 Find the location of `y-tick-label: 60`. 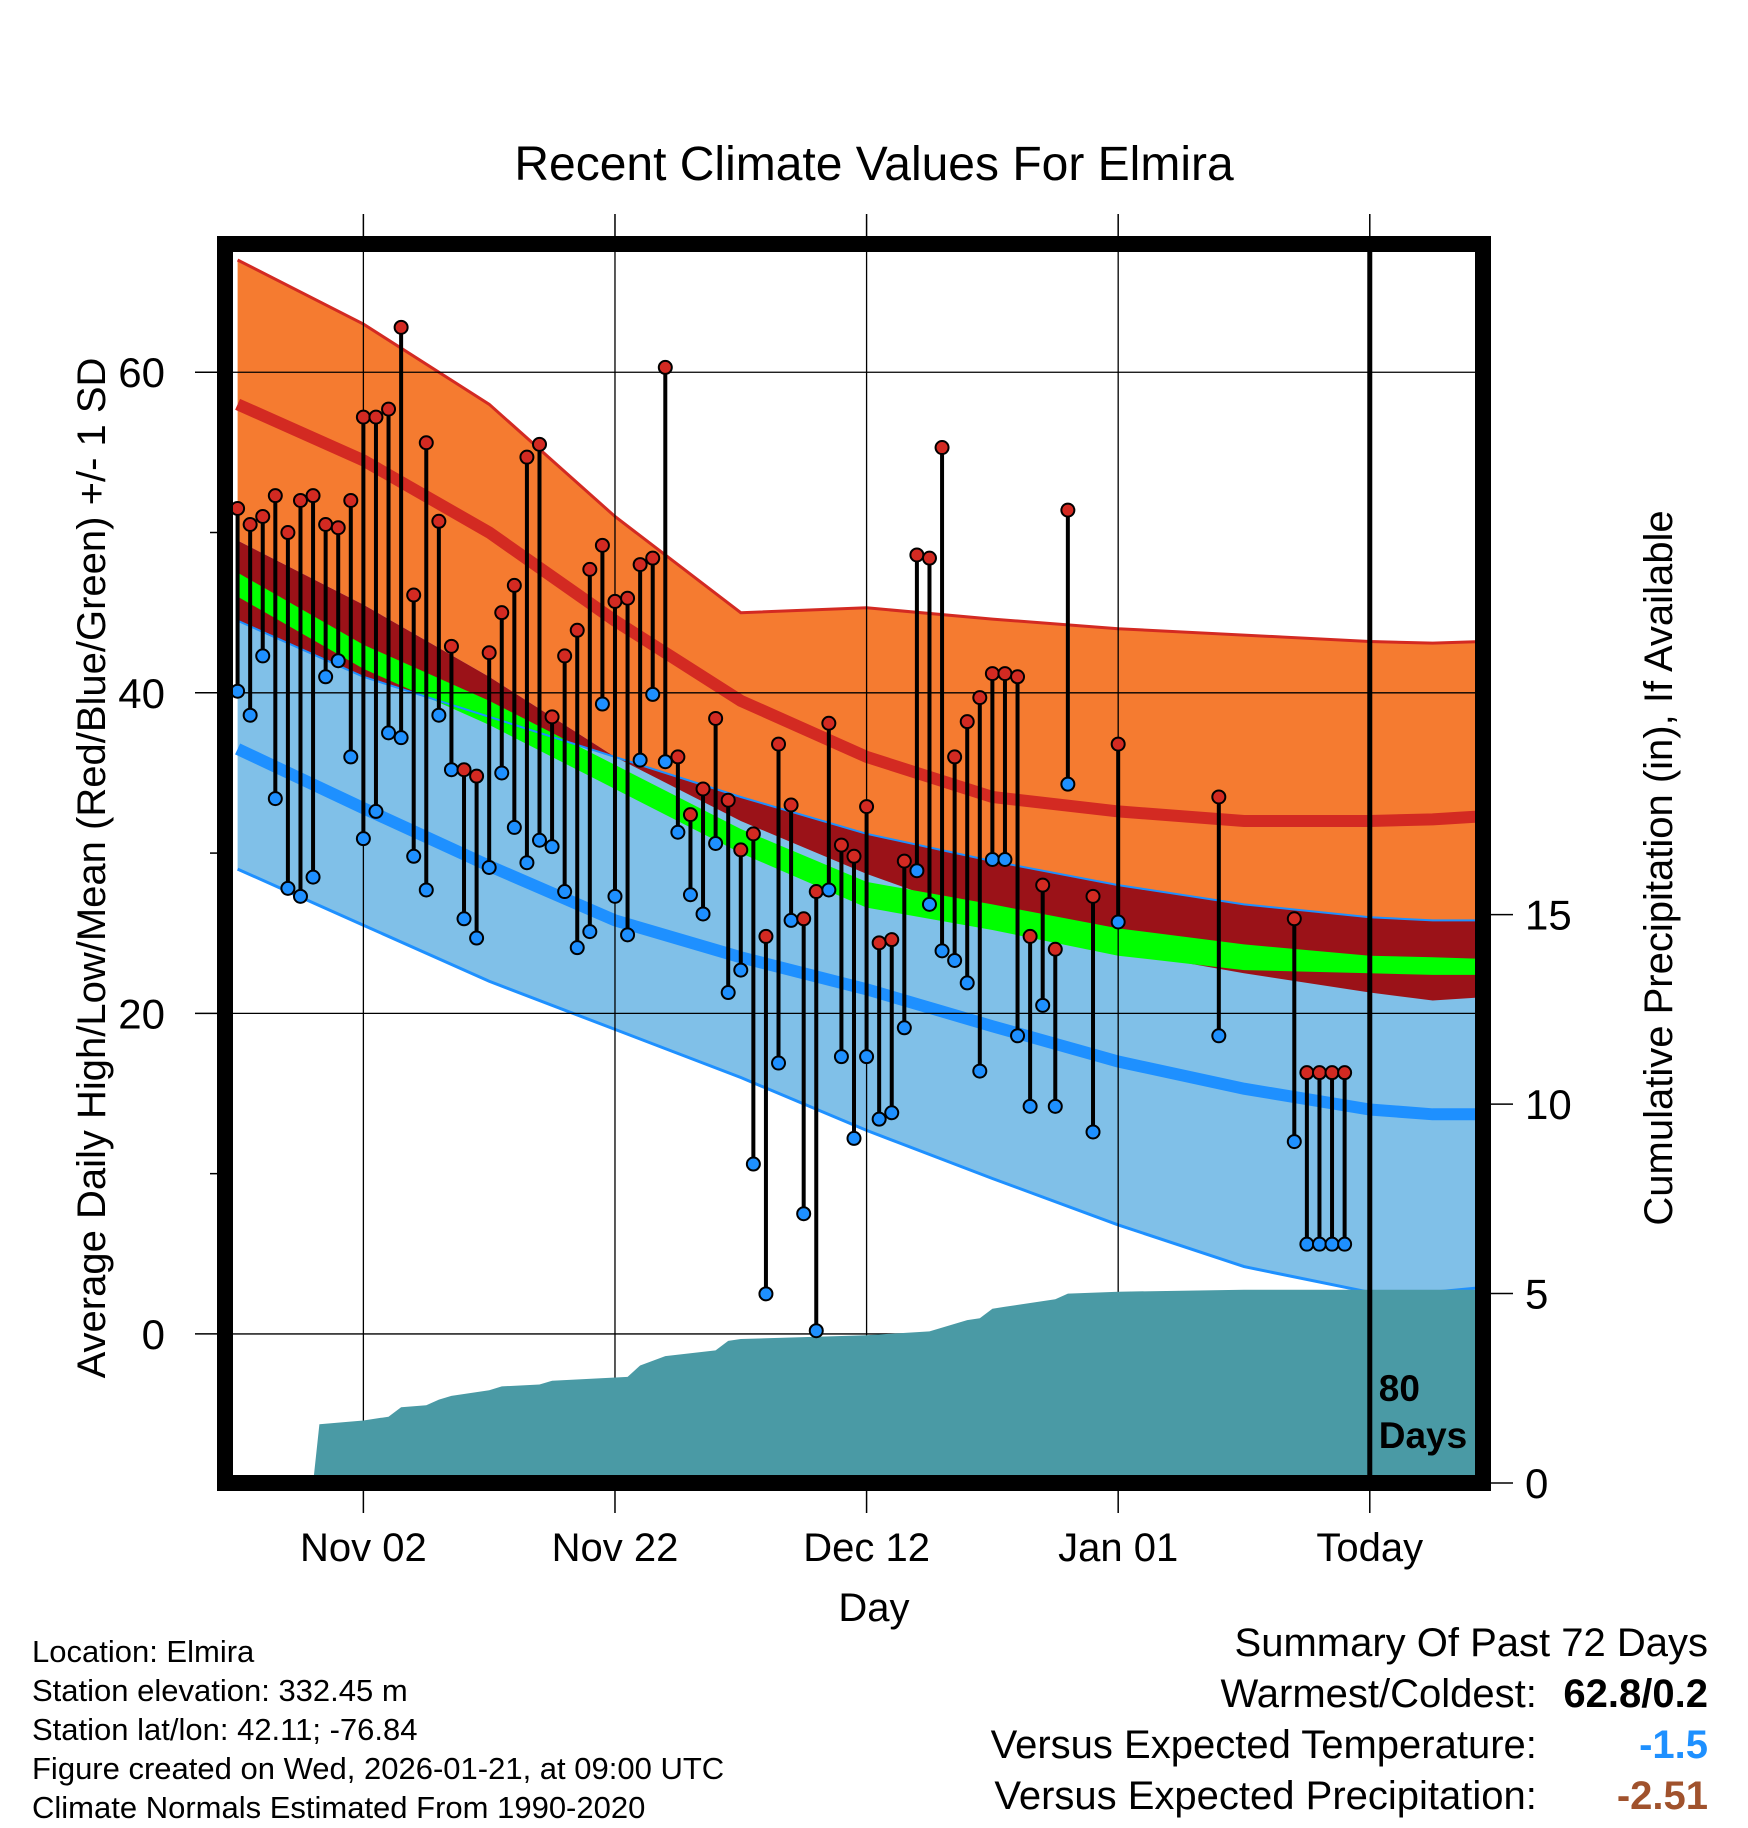

y-tick-label: 60 is located at coordinates (141, 372).